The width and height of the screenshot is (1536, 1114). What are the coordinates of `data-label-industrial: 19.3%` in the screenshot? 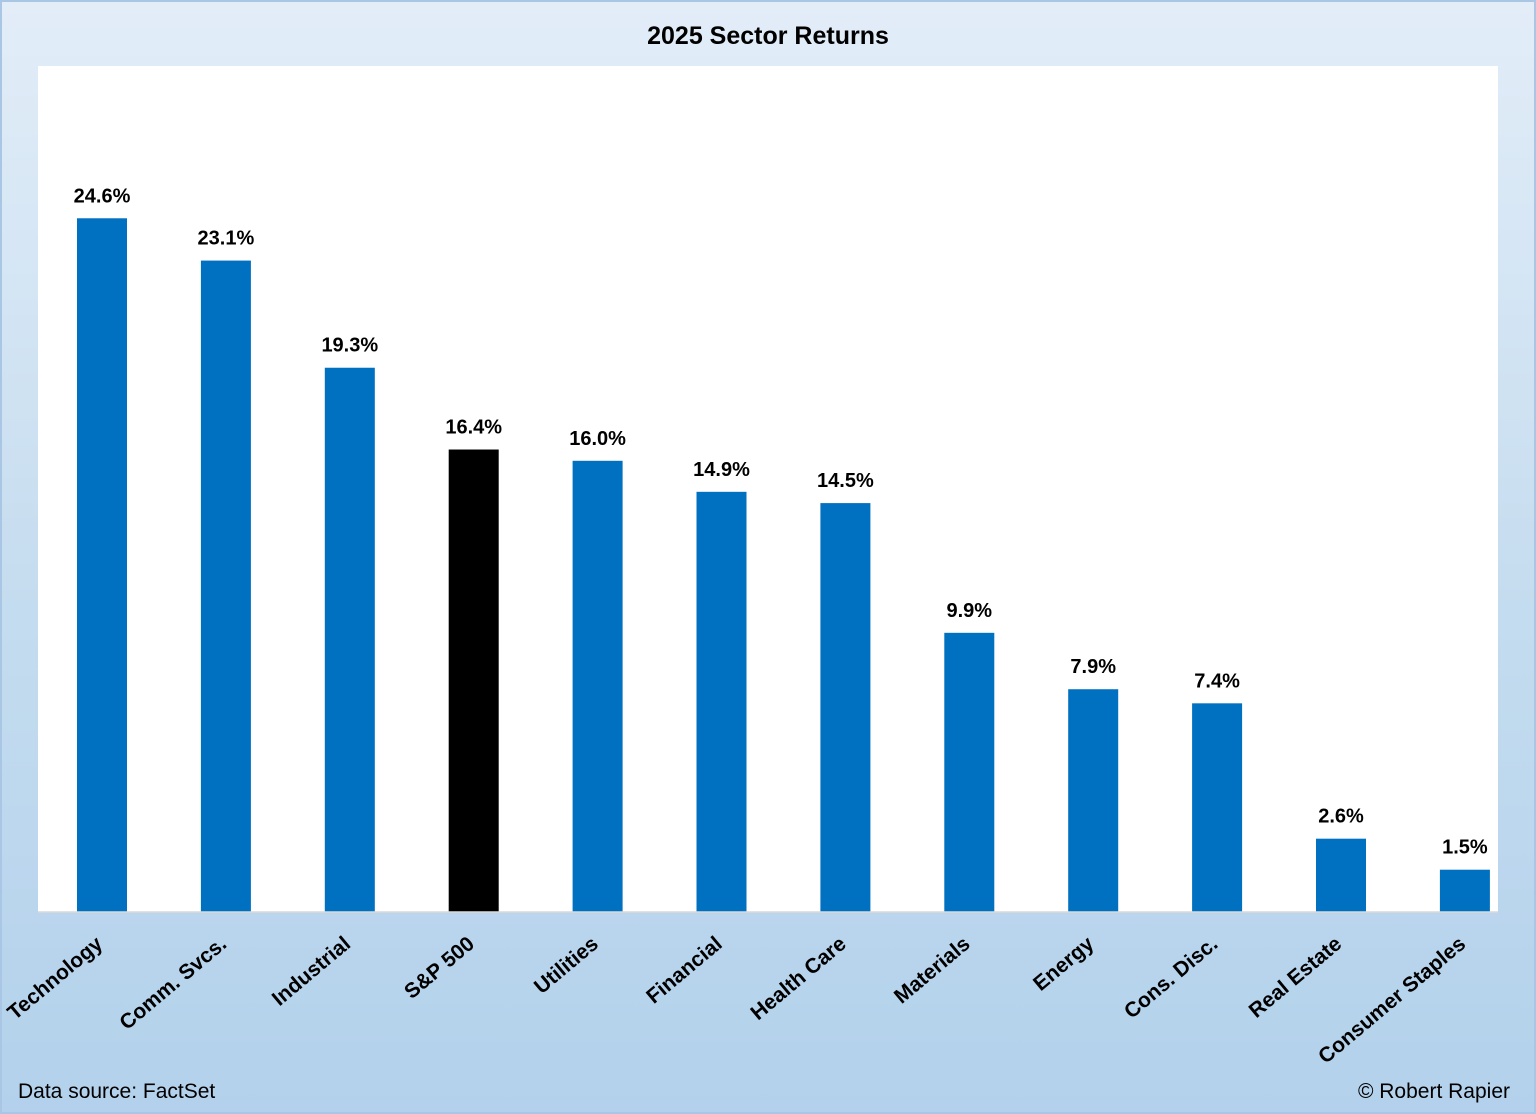 It's located at (349, 346).